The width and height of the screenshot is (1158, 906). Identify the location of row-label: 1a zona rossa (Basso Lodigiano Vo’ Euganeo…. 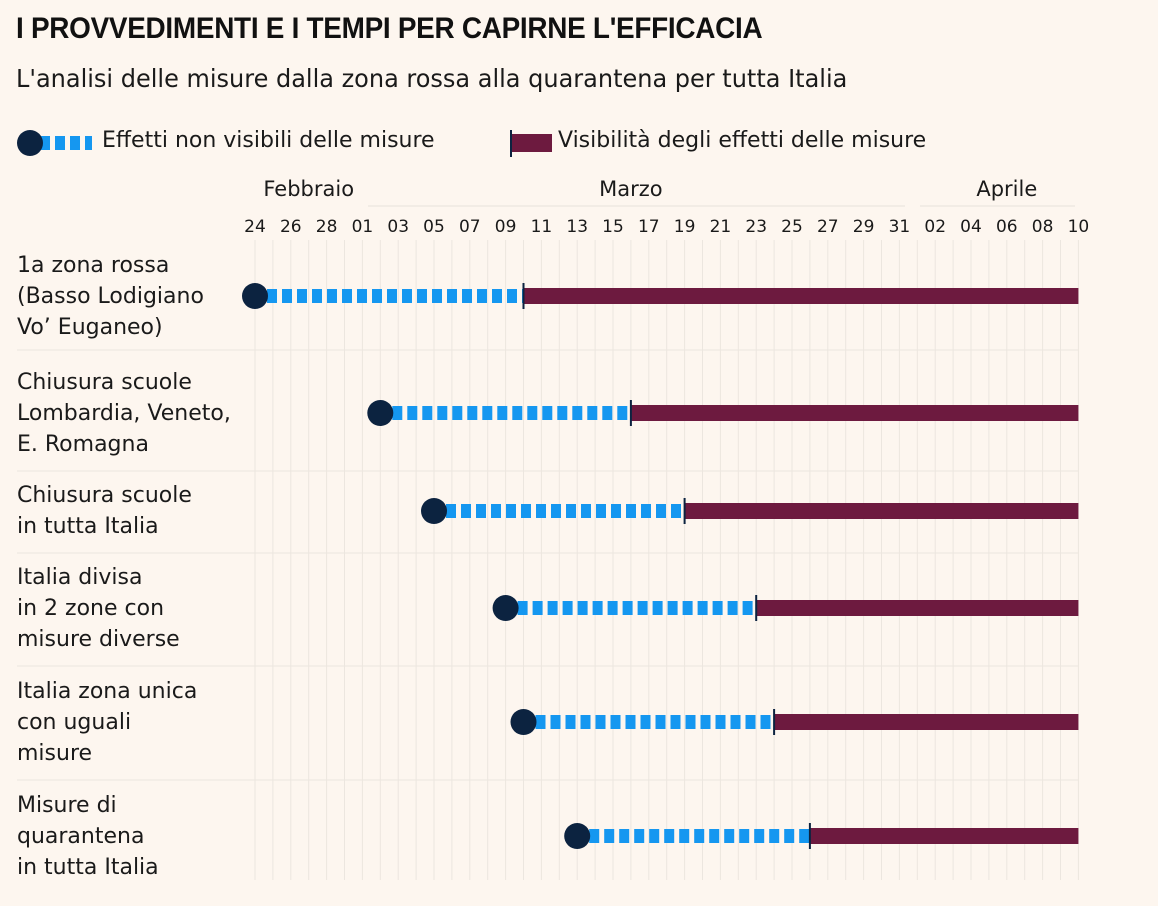
(110, 296).